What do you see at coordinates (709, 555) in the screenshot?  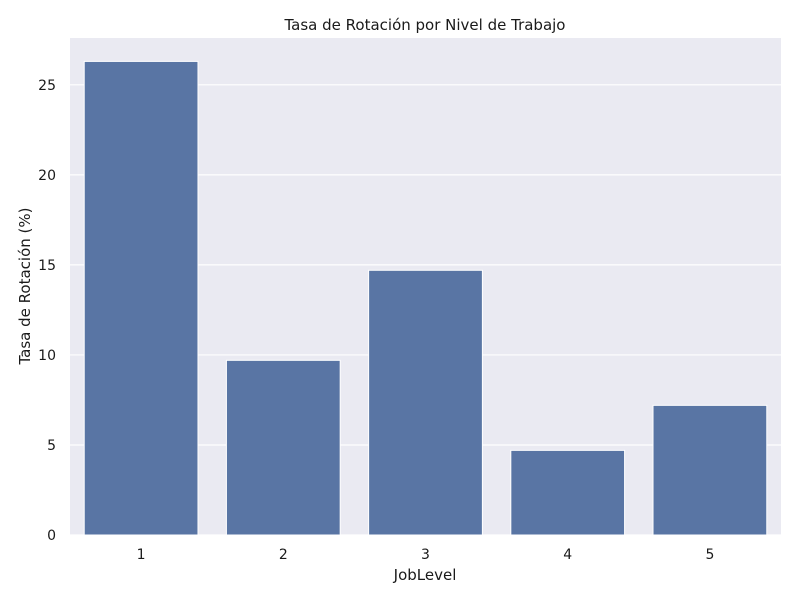 I see `x-tick-label: 5` at bounding box center [709, 555].